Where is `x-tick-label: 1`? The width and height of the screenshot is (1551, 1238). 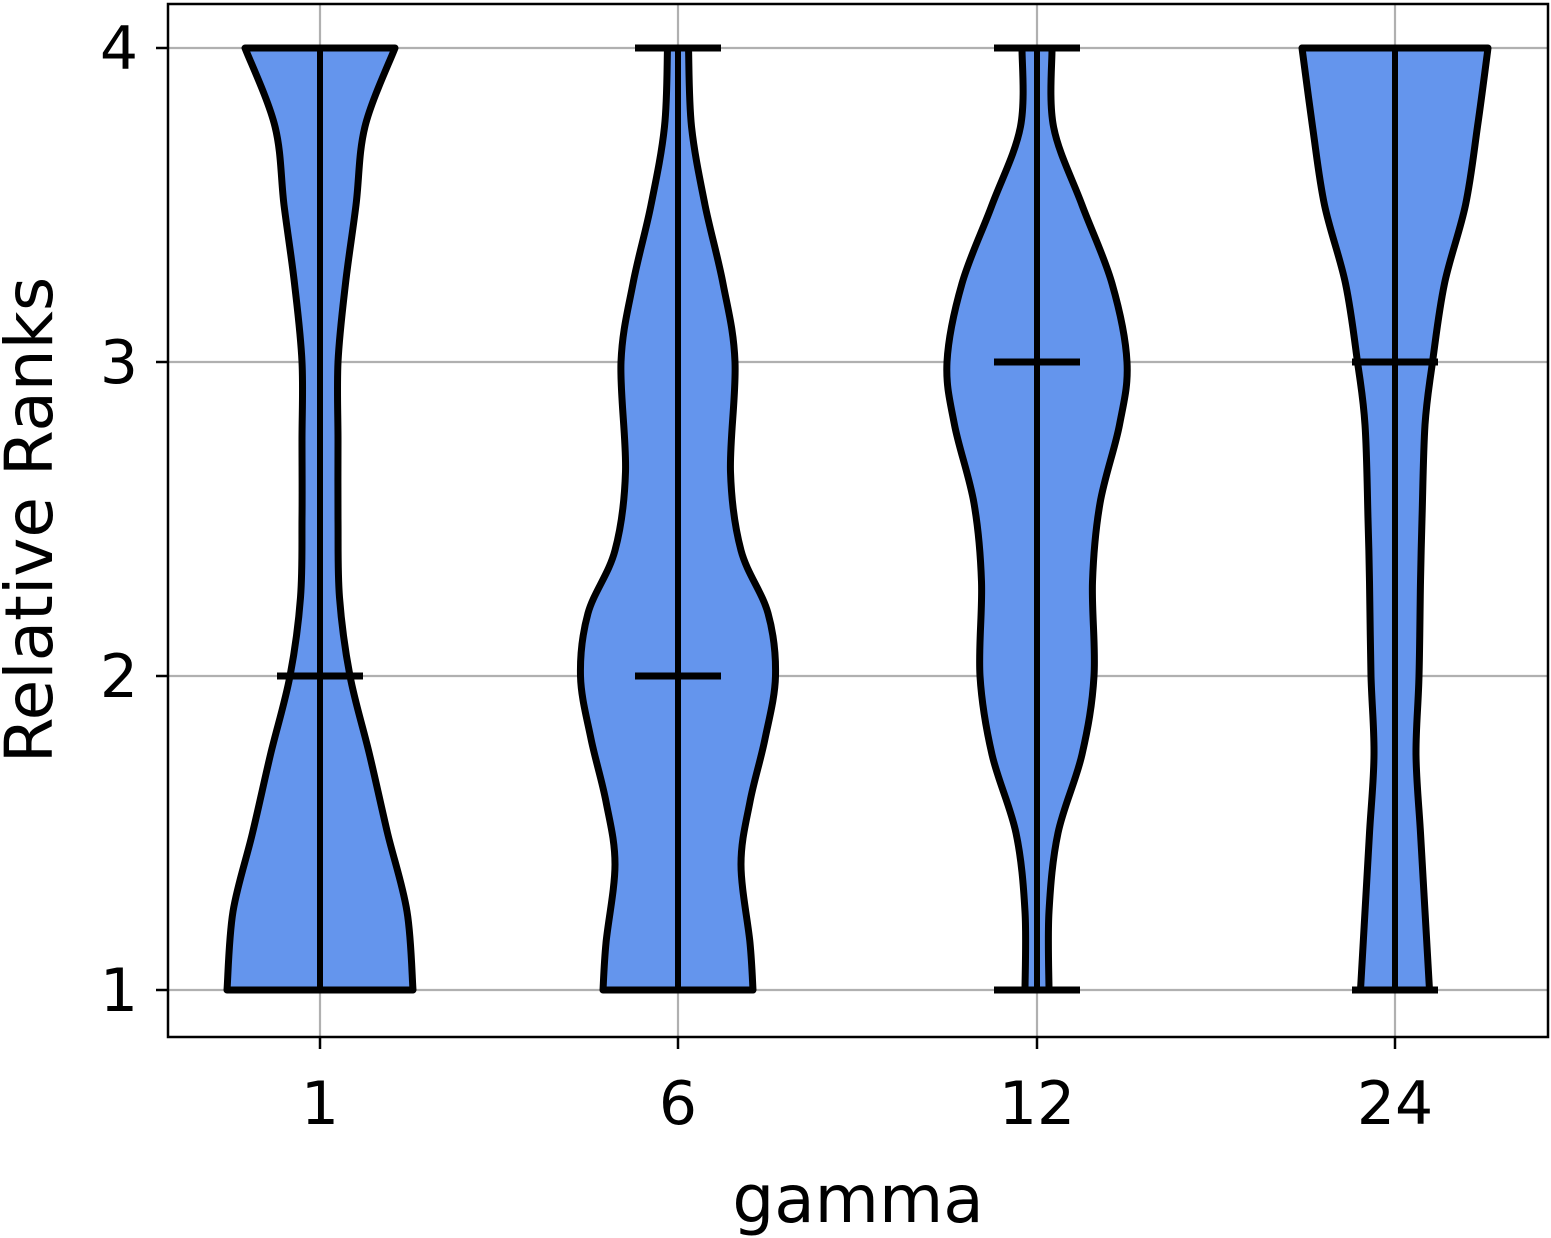
x-tick-label: 1 is located at coordinates (320, 1104).